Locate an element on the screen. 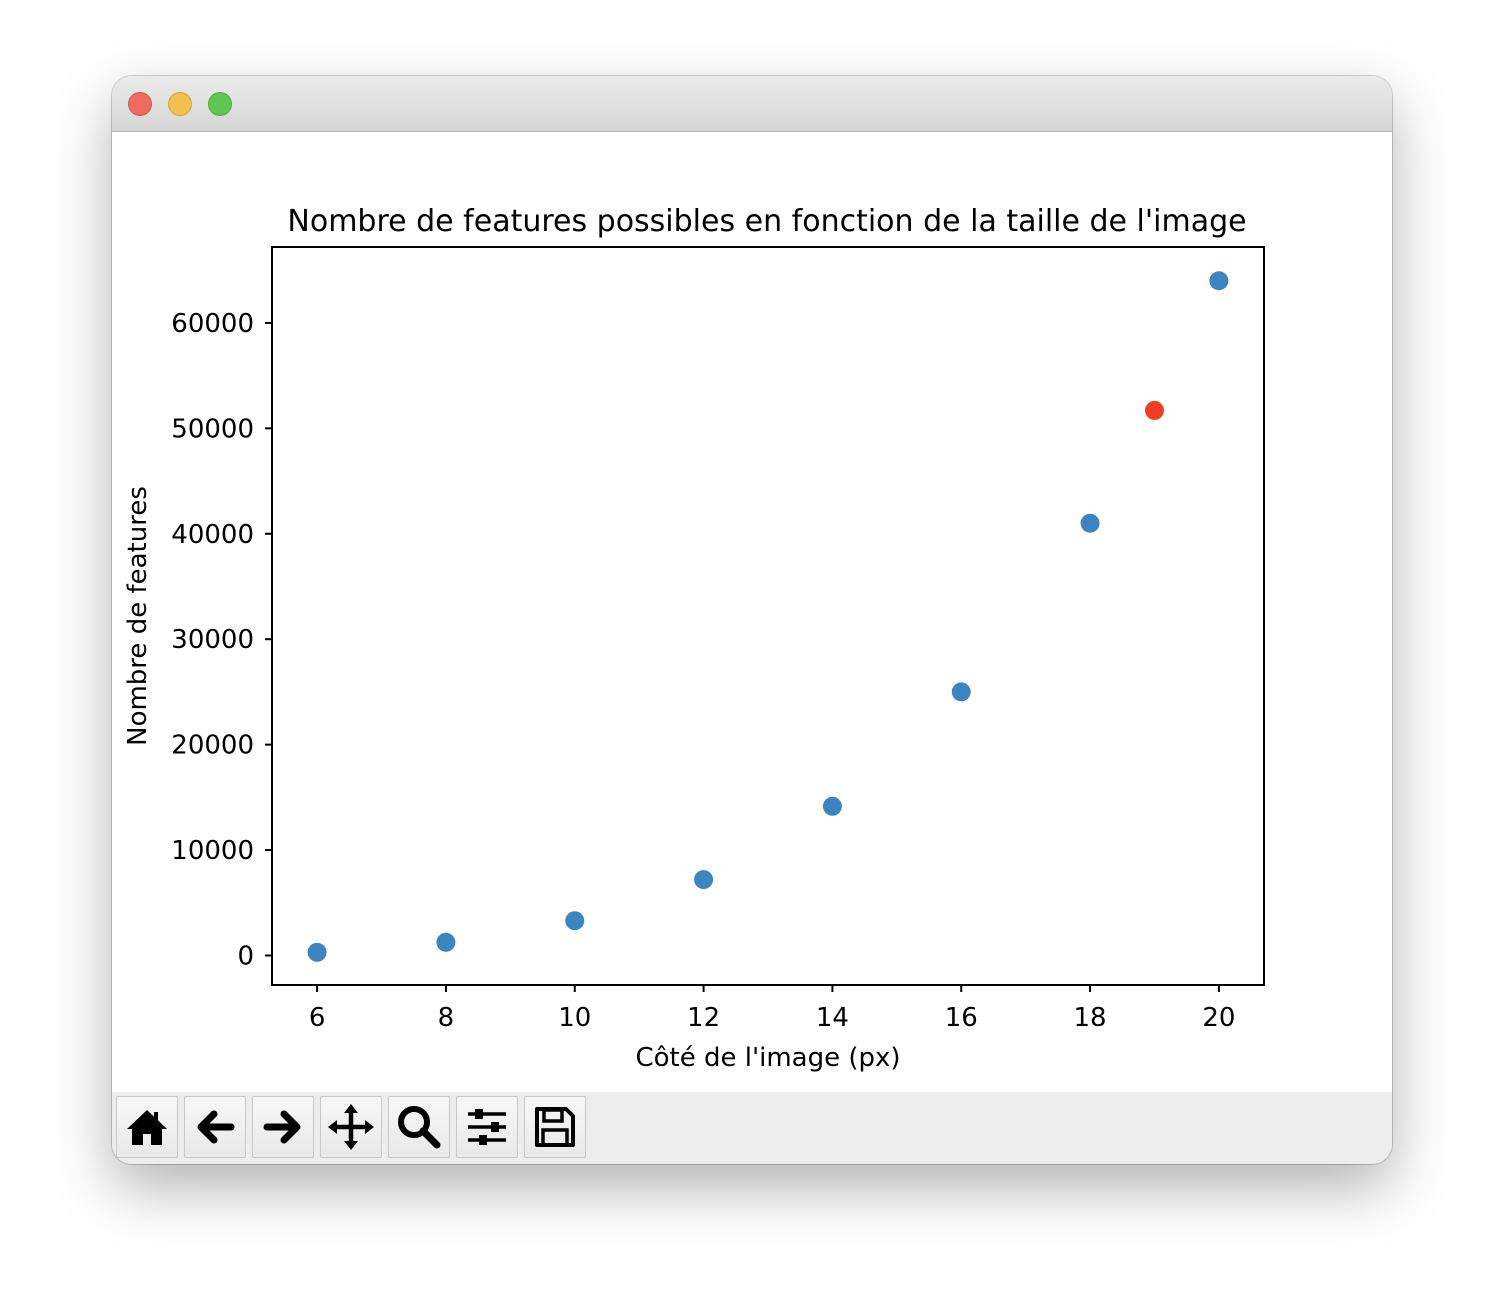 The image size is (1504, 1312). highlighted-data-point is located at coordinates (1154, 410).